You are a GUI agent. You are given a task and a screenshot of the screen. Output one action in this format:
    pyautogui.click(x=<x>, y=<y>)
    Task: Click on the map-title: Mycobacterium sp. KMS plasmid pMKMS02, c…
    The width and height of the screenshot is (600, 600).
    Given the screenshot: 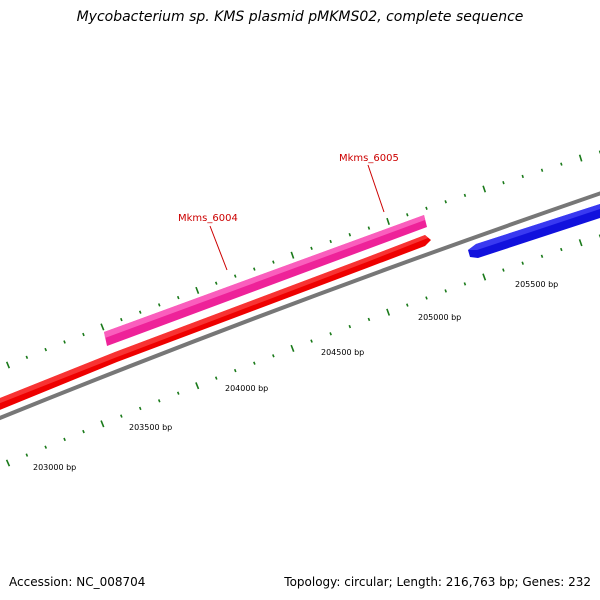 What is the action you would take?
    pyautogui.click(x=300, y=17)
    